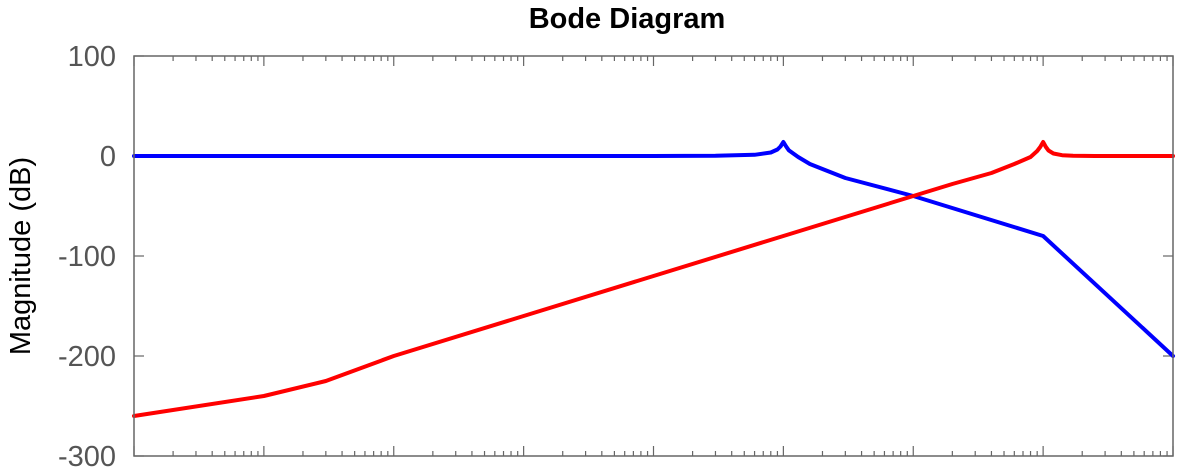  What do you see at coordinates (21, 256) in the screenshot?
I see `y-axis-label: Magnitude (dB)` at bounding box center [21, 256].